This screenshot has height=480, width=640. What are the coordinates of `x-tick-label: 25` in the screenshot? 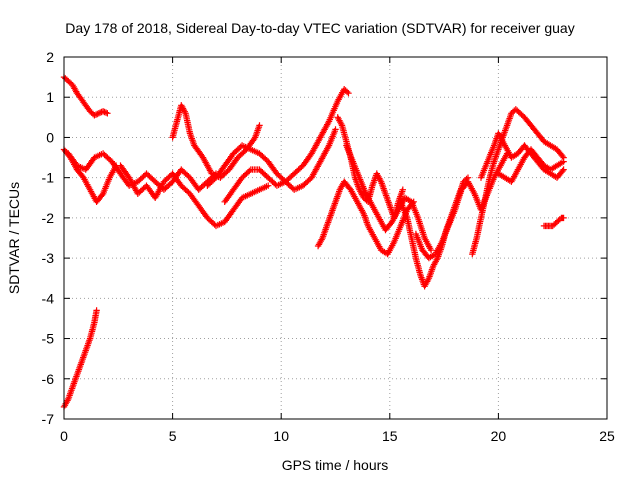 It's located at (607, 436).